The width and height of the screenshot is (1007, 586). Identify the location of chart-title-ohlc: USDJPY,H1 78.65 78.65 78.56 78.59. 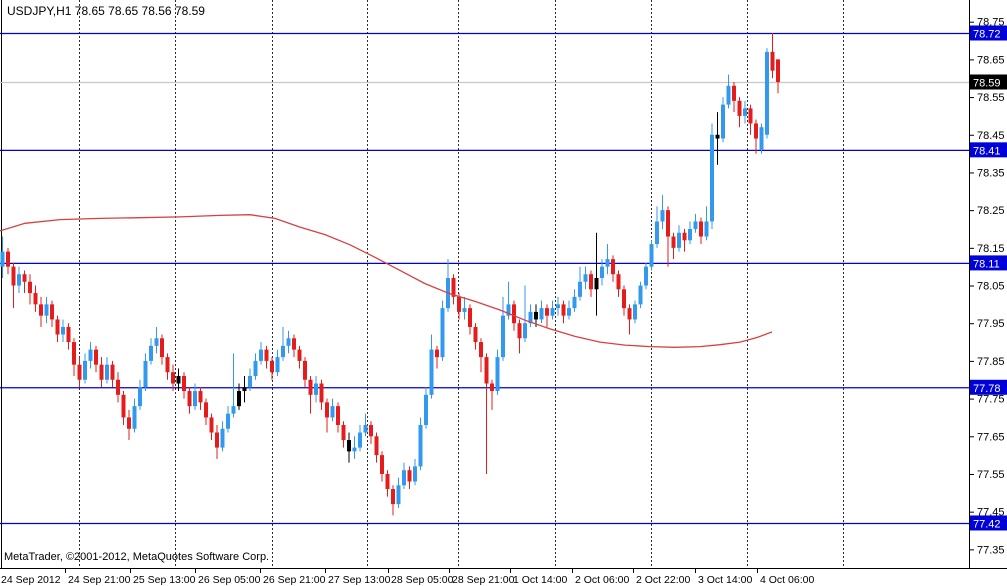
(106, 11).